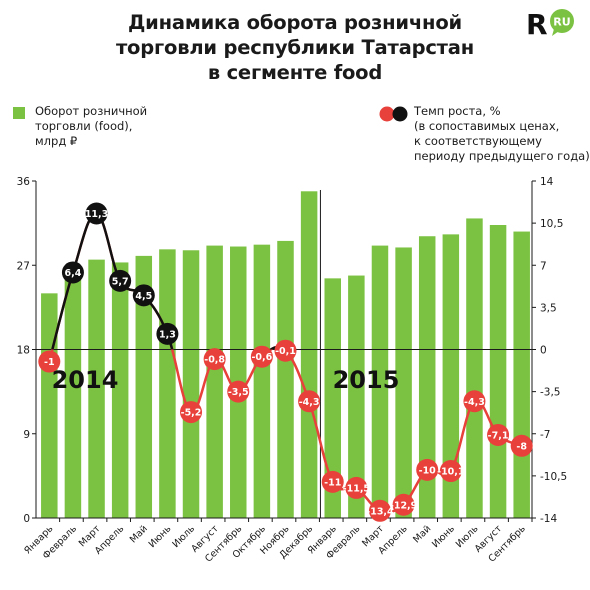 This screenshot has height=590, width=590. What do you see at coordinates (543, 351) in the screenshot?
I see `right-tick-label: 0` at bounding box center [543, 351].